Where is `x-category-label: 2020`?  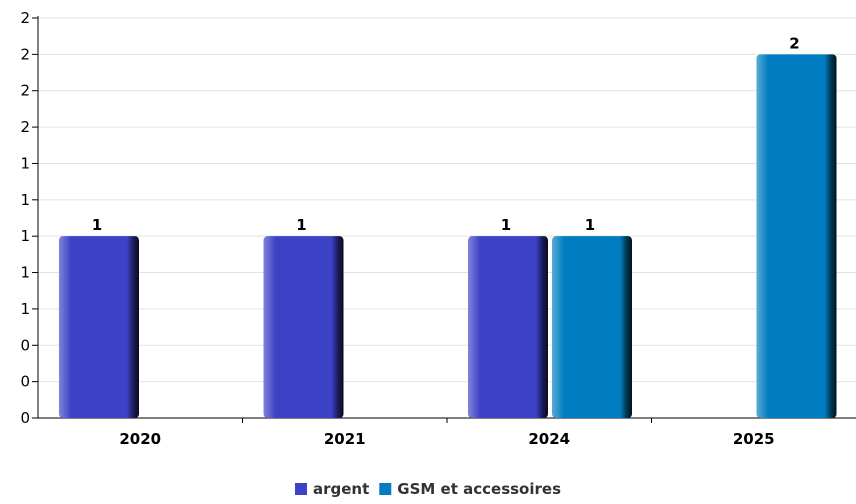
x-category-label: 2020 is located at coordinates (140, 439).